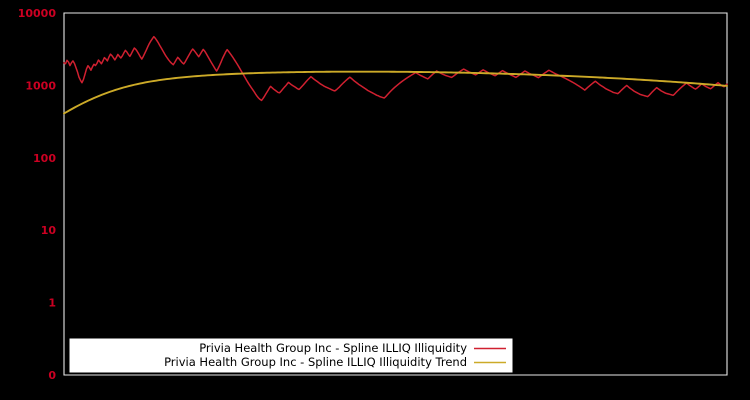 The height and width of the screenshot is (400, 750). What do you see at coordinates (37, 13) in the screenshot?
I see `y-axis-label-10000: 10000` at bounding box center [37, 13].